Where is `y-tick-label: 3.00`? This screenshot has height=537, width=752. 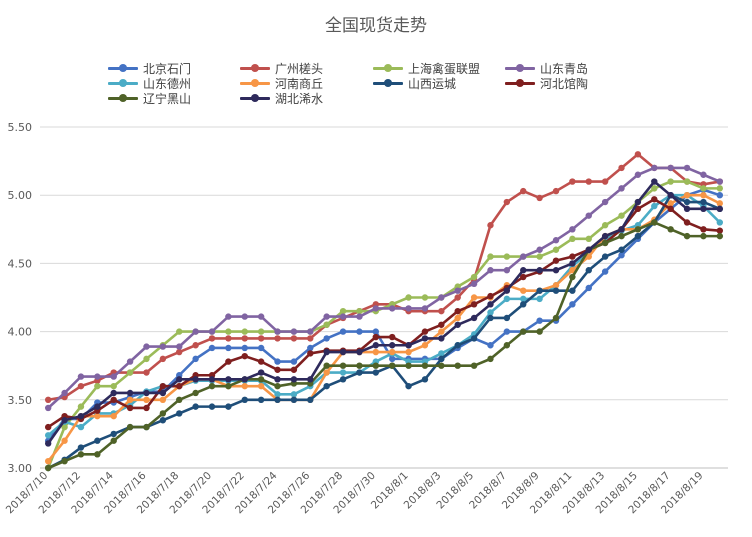 y-tick-label: 3.00 is located at coordinates (20, 468).